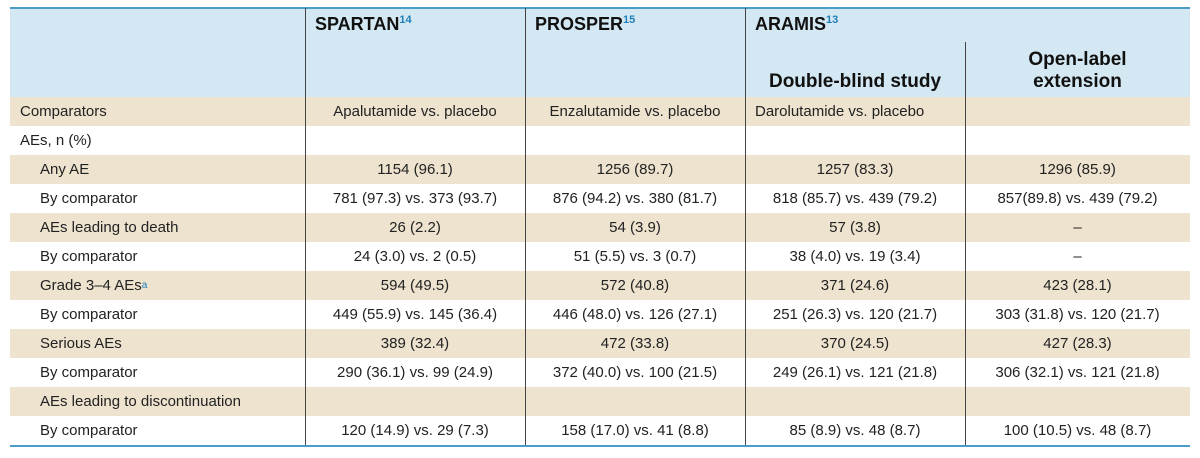 The image size is (1200, 458). I want to click on row-label: Grade 3–4 AEs a, so click(167, 285).